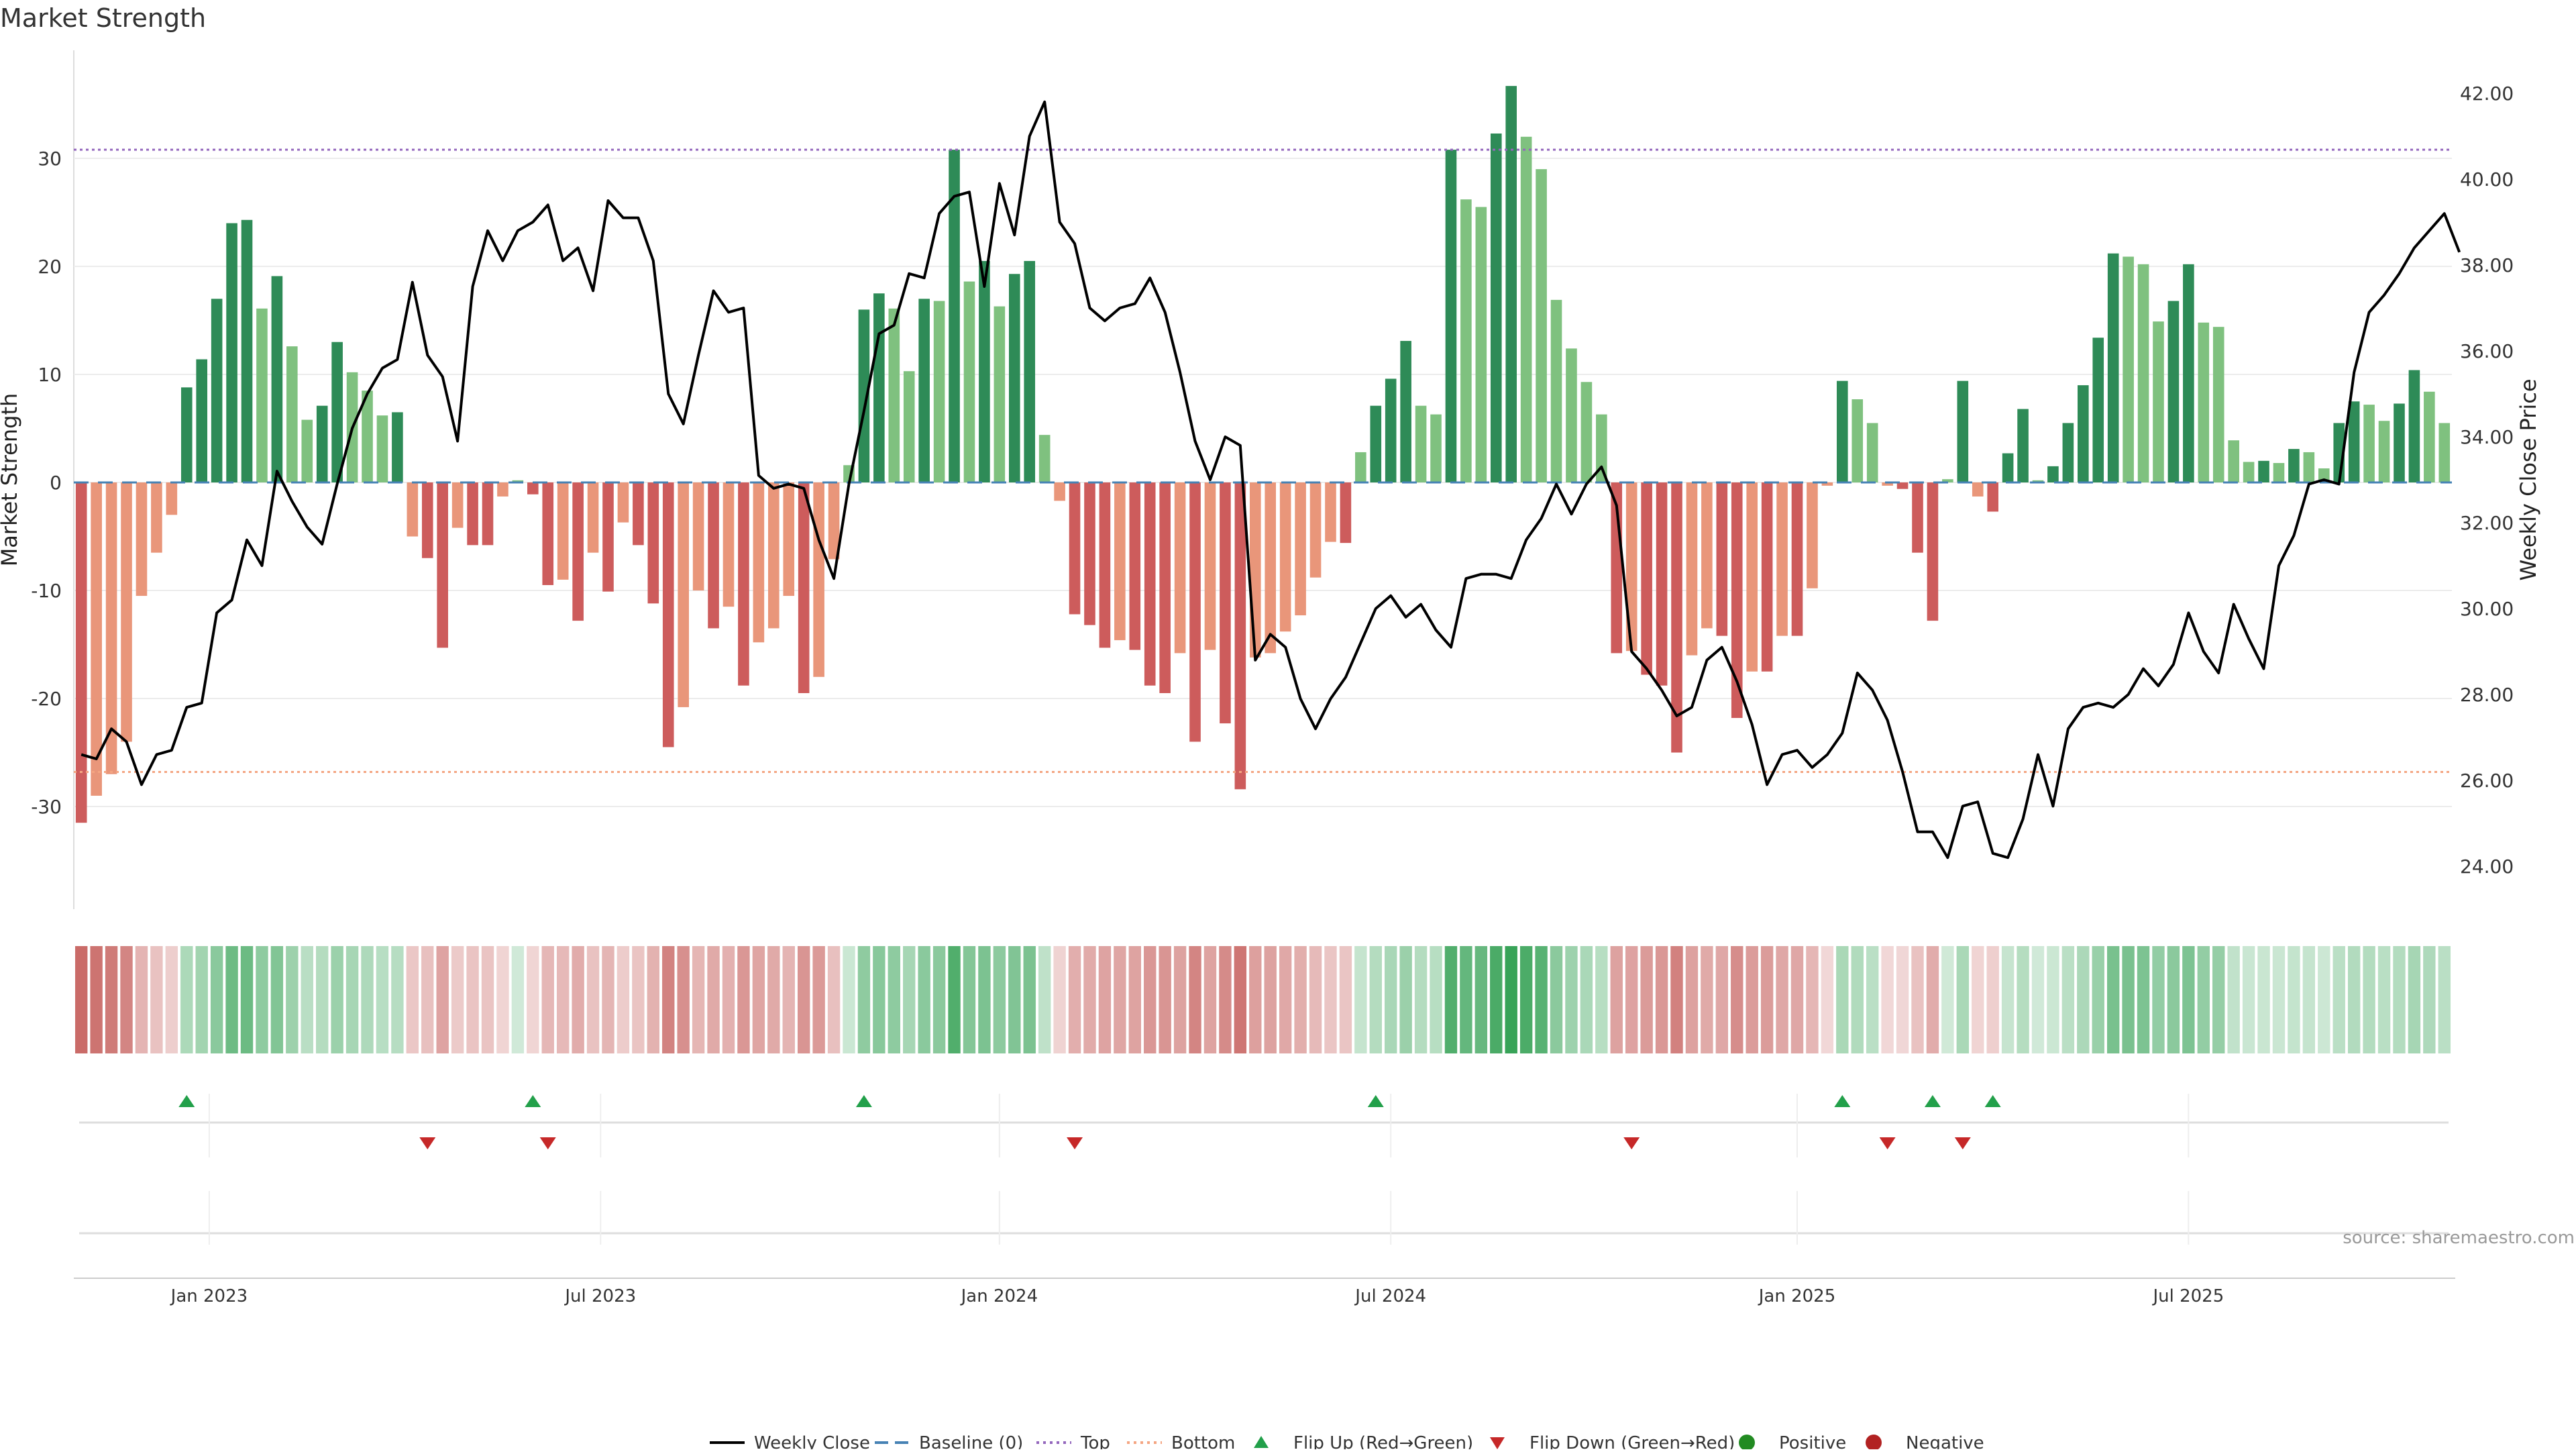 The height and width of the screenshot is (1452, 2576). Describe the element at coordinates (2487, 781) in the screenshot. I see `y2-tick-label: 26.00` at that location.